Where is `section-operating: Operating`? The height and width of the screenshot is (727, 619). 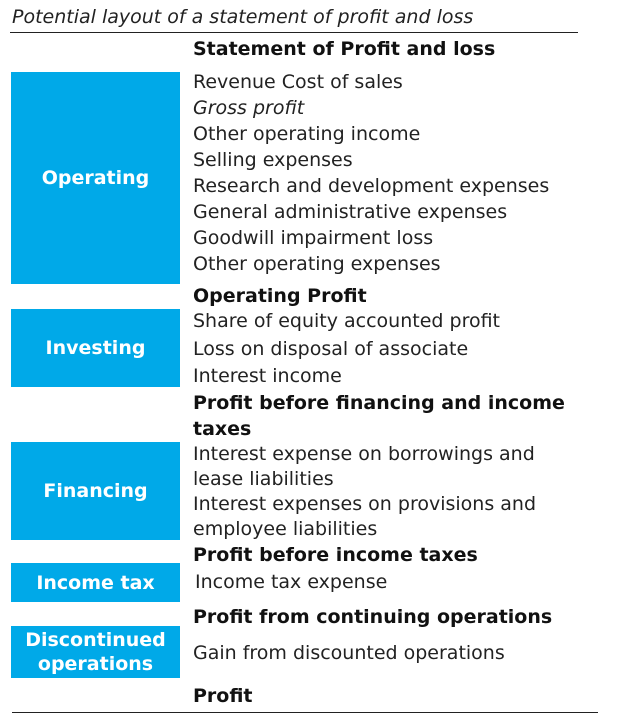
section-operating: Operating is located at coordinates (95, 178).